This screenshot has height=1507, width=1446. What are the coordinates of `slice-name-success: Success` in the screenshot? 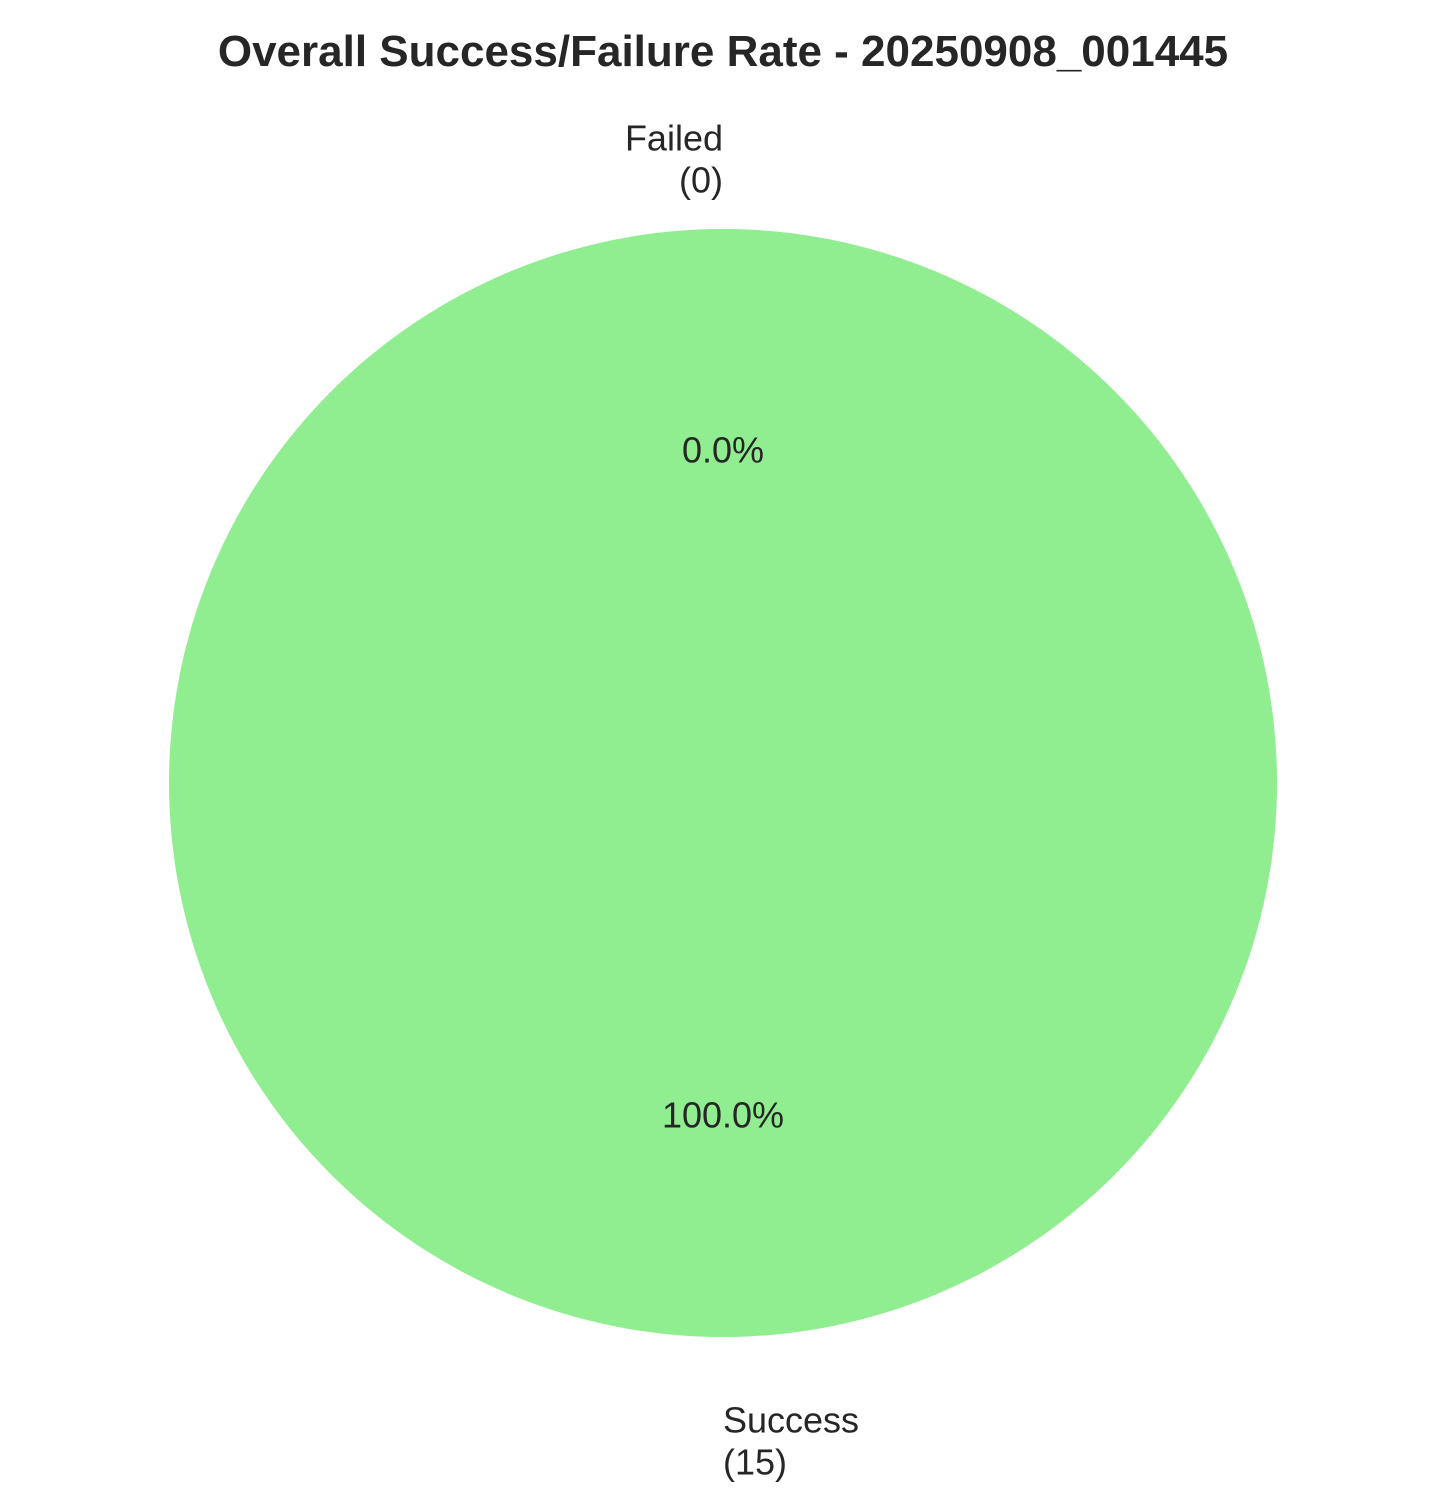 It's located at (791, 1419).